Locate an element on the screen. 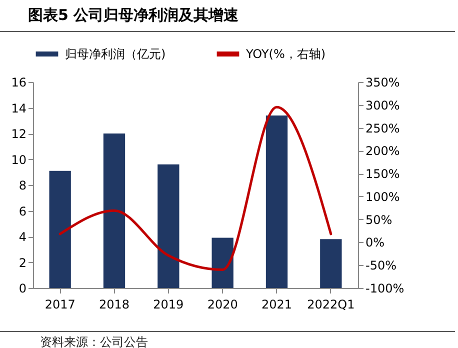 The image size is (458, 348). y2-tick-label: 200% is located at coordinates (383, 151).